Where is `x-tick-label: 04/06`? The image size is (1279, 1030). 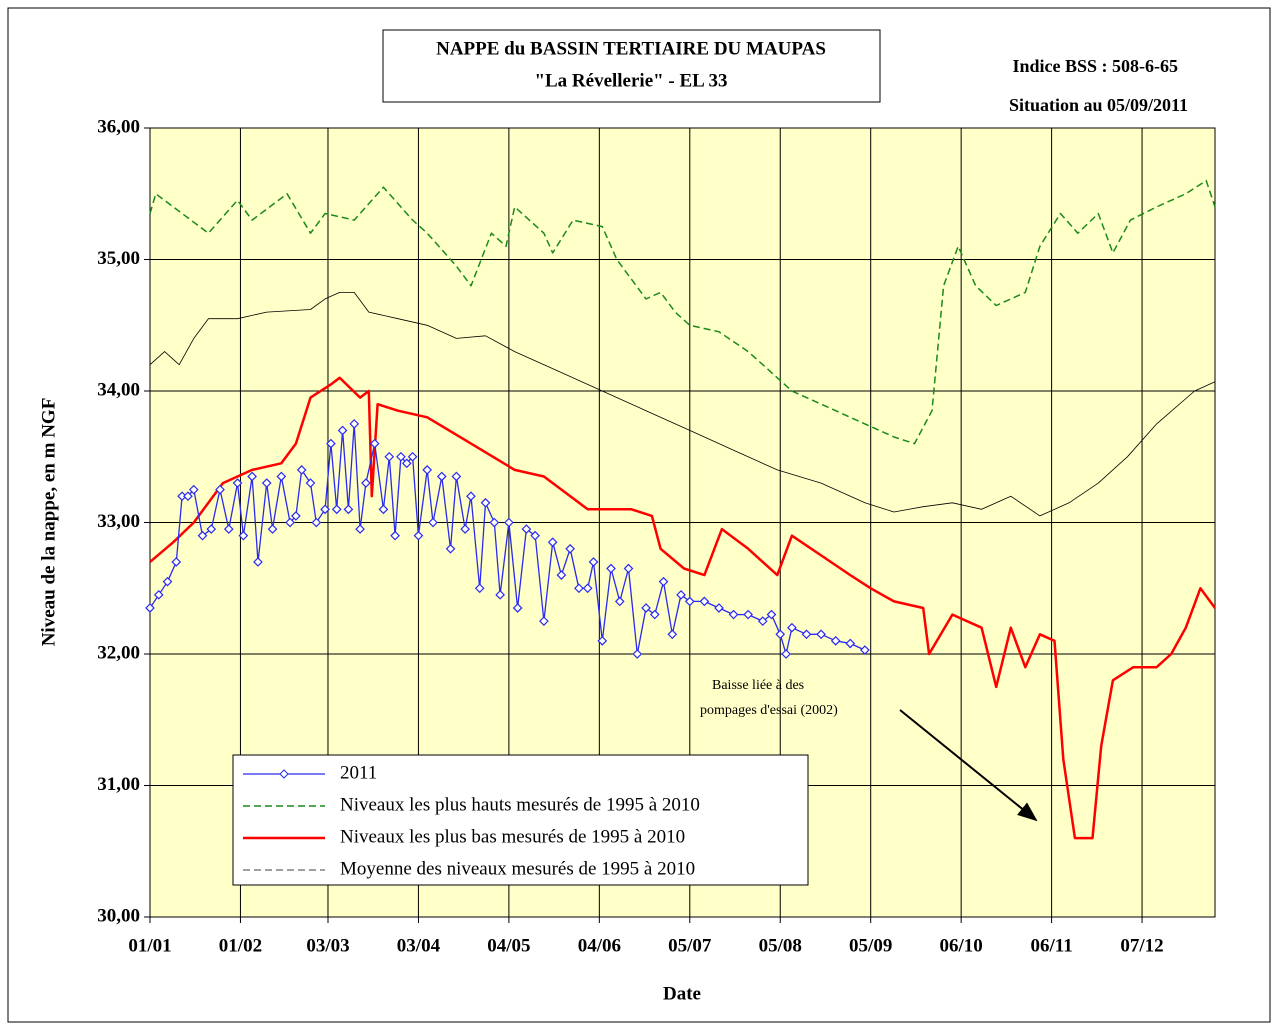 x-tick-label: 04/06 is located at coordinates (599, 945).